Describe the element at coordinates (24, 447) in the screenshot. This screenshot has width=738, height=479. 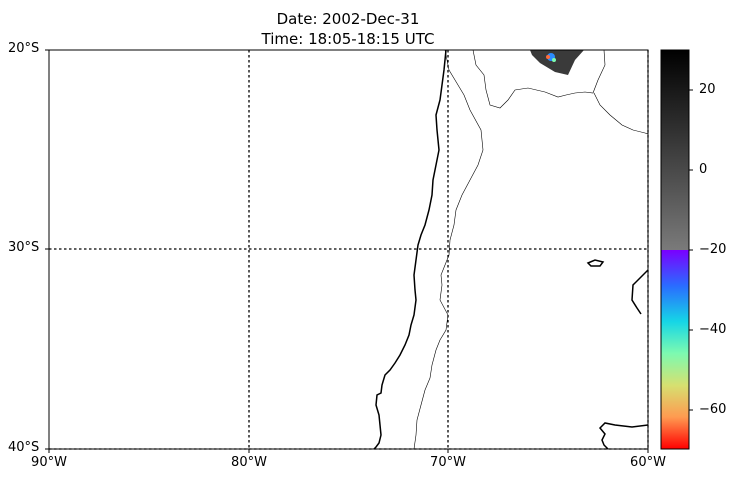
I see `lat-label-40s: 40°S` at that location.